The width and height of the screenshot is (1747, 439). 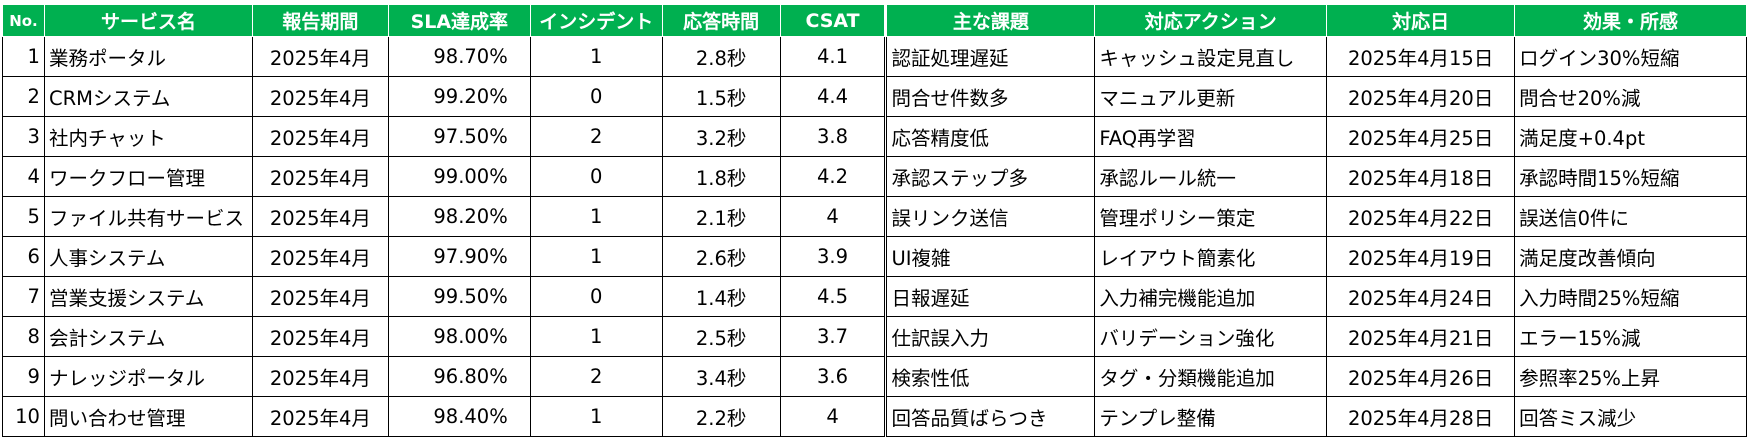 I want to click on cell-effect: 誤送信0件に, so click(x=1630, y=216).